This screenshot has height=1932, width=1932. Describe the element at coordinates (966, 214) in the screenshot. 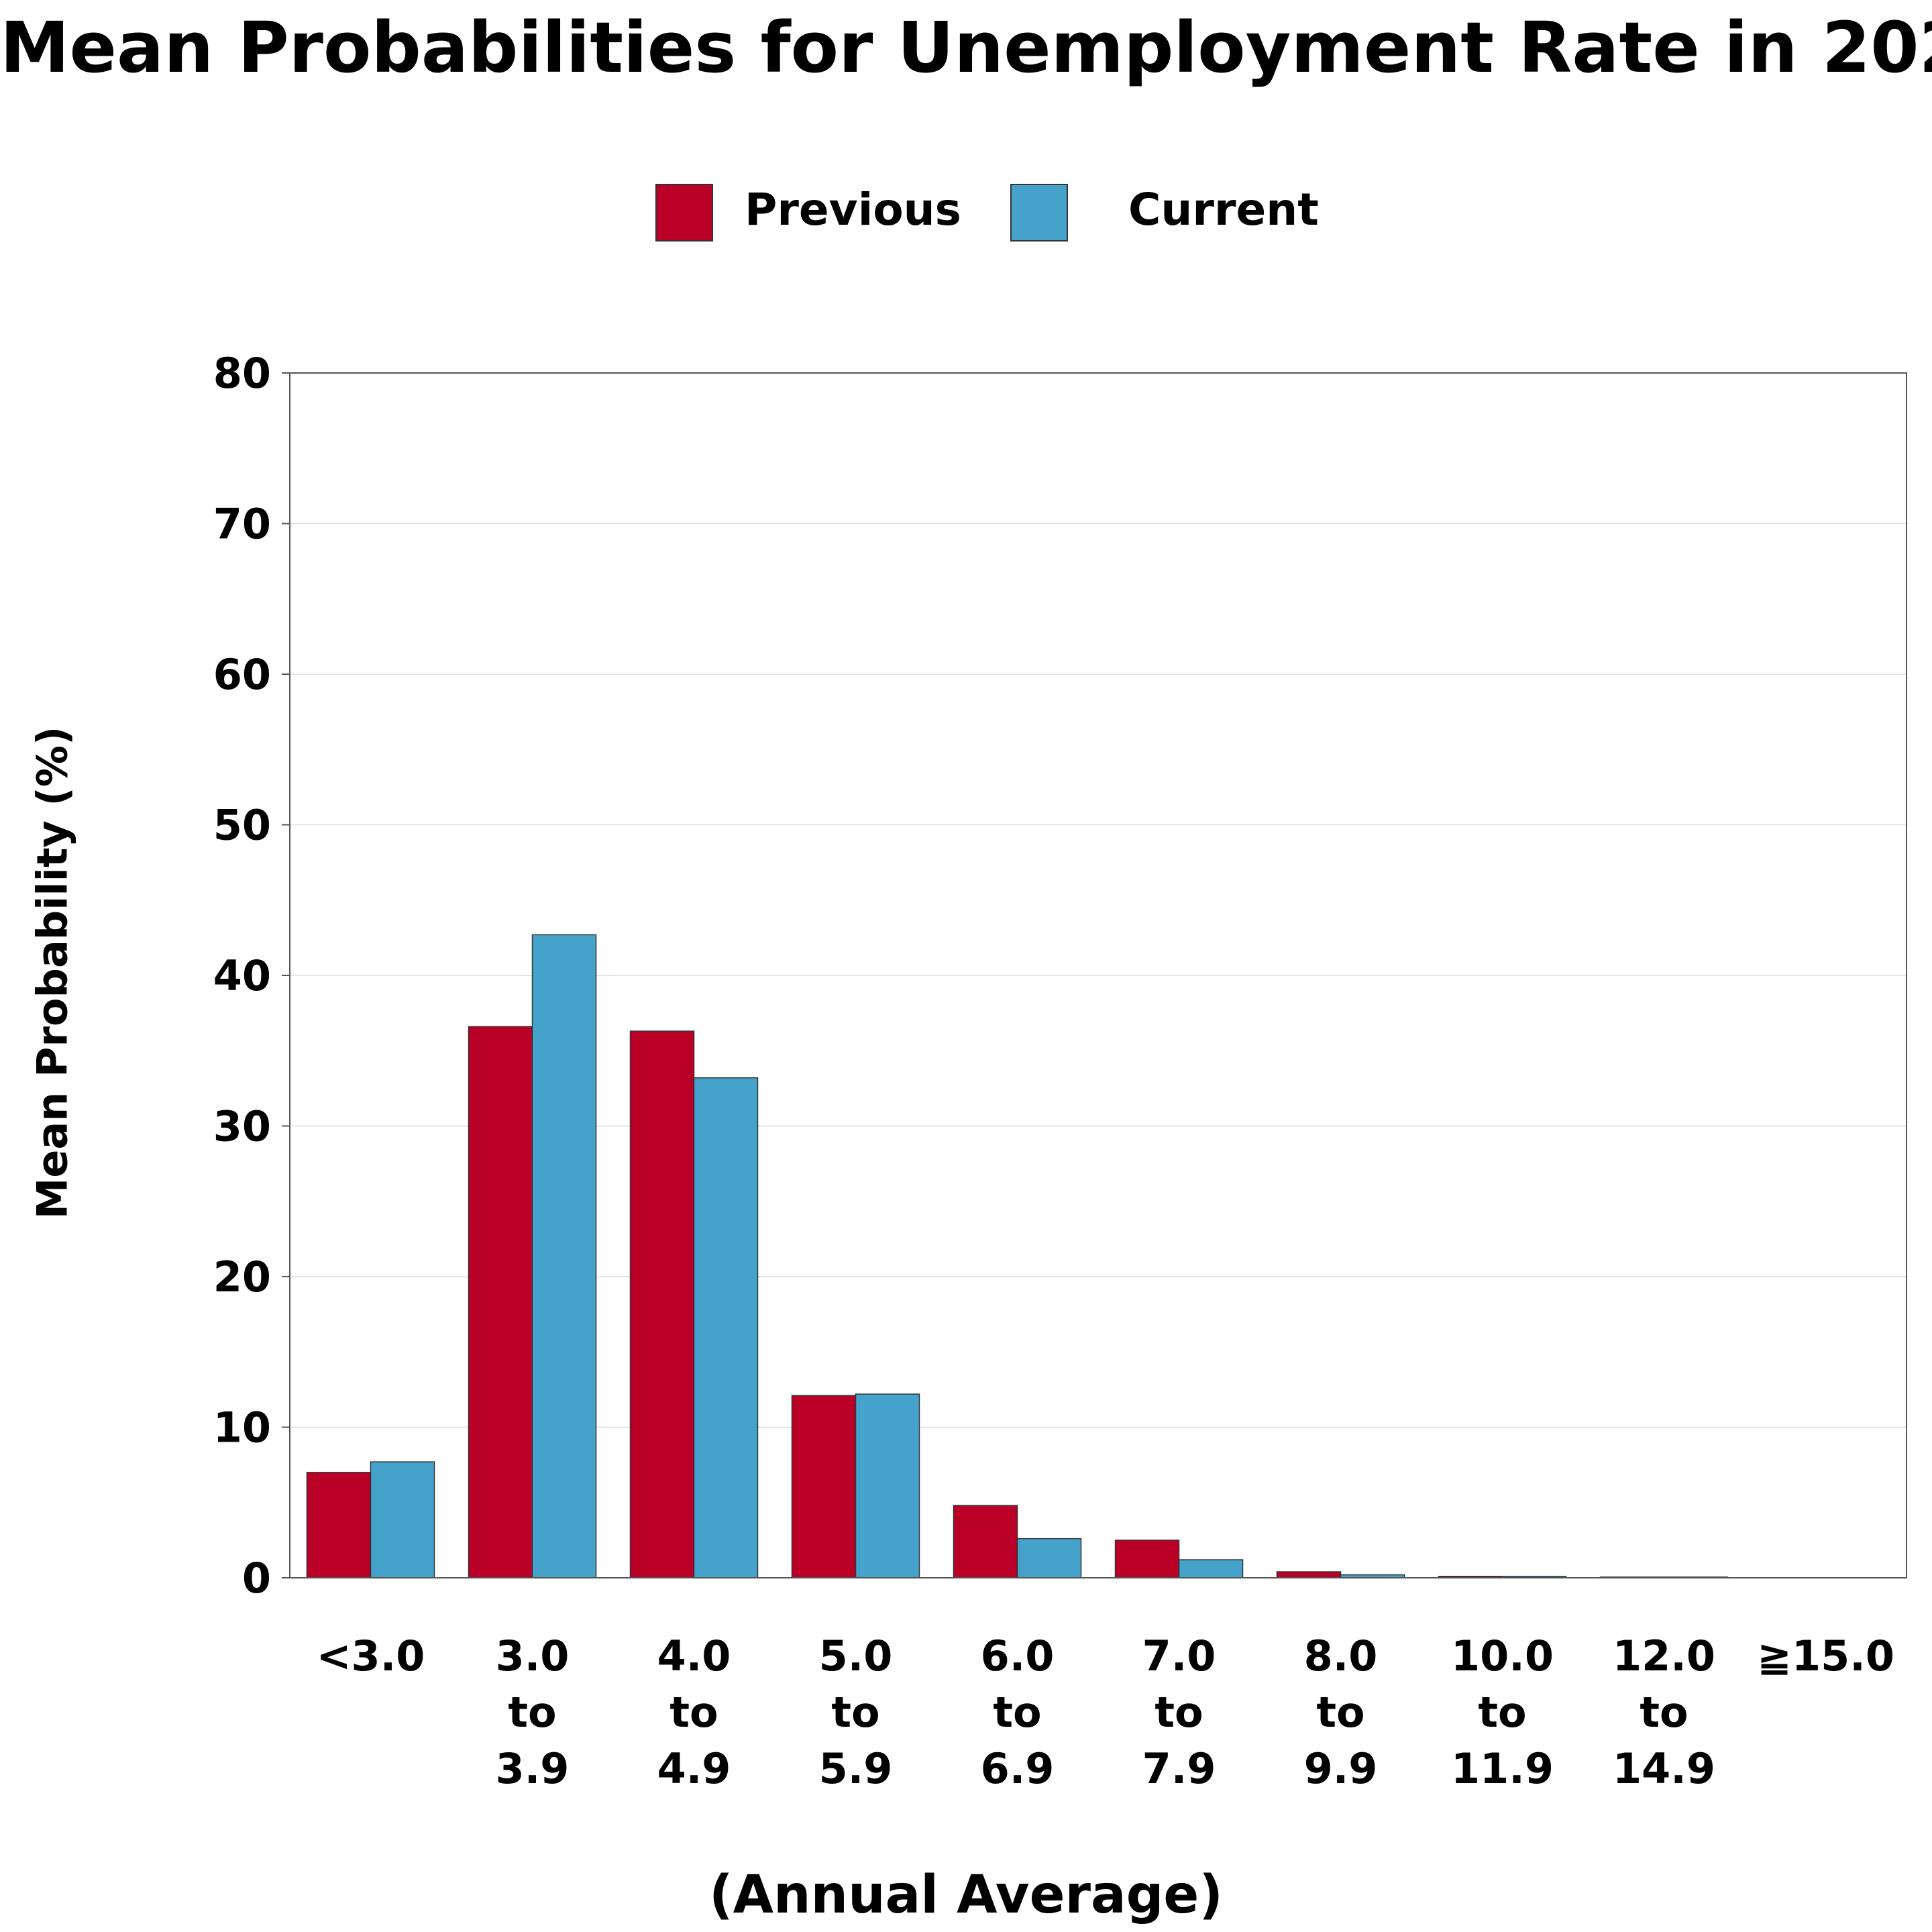

I see `legend: Previous Current` at that location.